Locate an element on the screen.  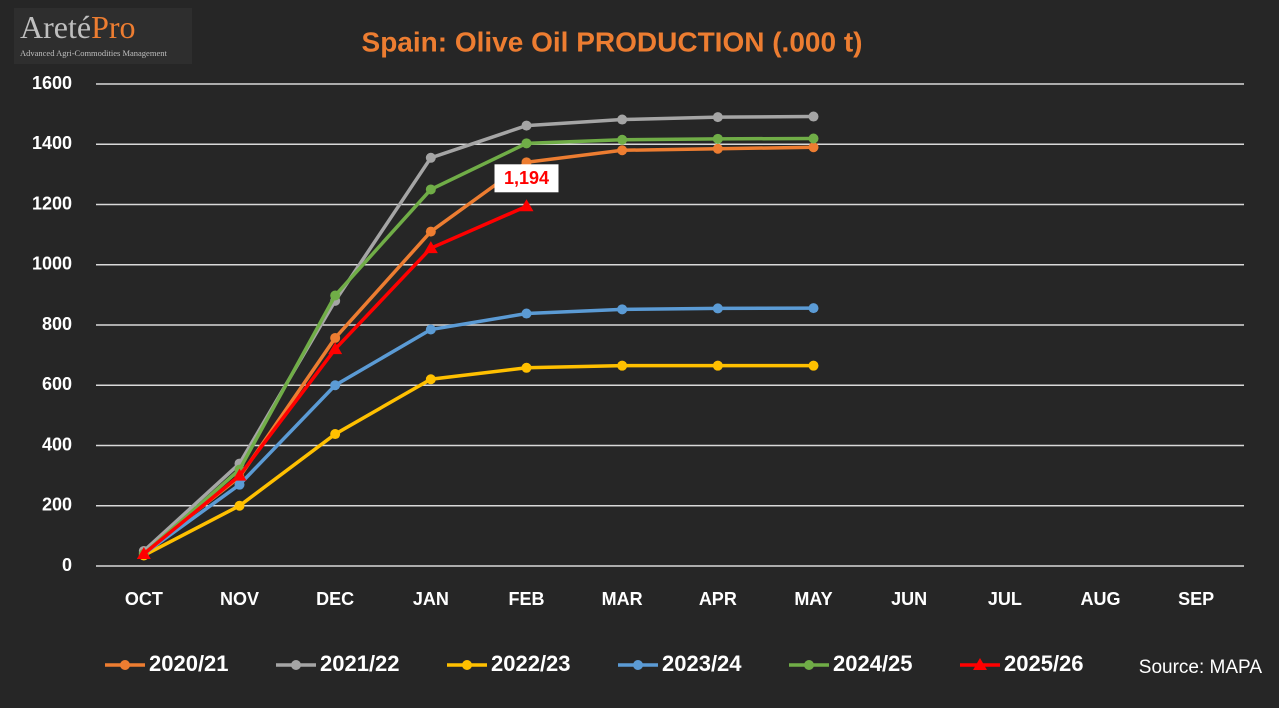
y-tick-label: 1200 is located at coordinates (52, 203).